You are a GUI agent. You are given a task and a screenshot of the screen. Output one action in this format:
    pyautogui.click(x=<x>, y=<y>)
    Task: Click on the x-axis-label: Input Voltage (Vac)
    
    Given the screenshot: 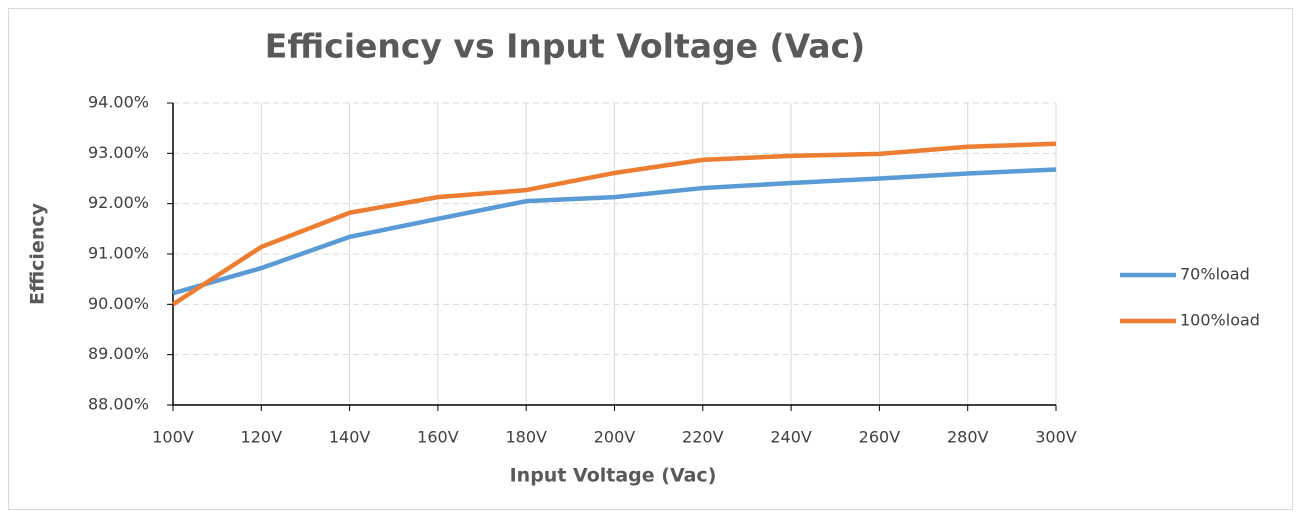 What is the action you would take?
    pyautogui.click(x=613, y=476)
    